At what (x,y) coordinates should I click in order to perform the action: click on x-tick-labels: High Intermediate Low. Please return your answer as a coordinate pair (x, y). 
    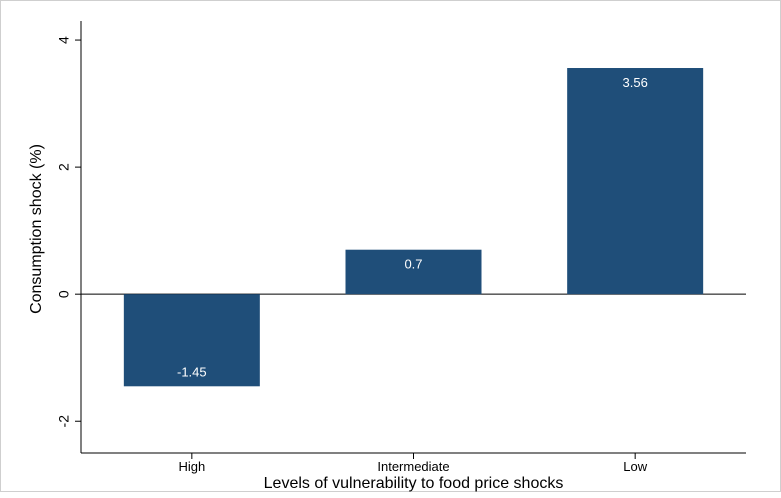
    Looking at the image, I should click on (412, 466).